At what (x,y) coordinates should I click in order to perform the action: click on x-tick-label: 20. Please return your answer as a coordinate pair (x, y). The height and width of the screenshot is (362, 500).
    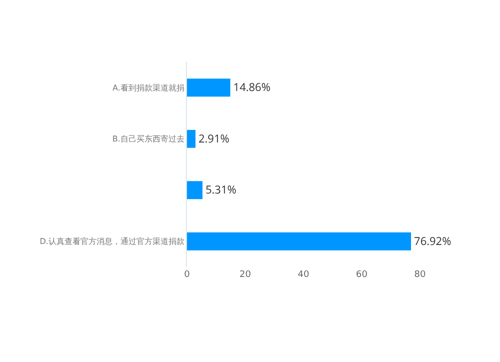
    Looking at the image, I should click on (246, 275).